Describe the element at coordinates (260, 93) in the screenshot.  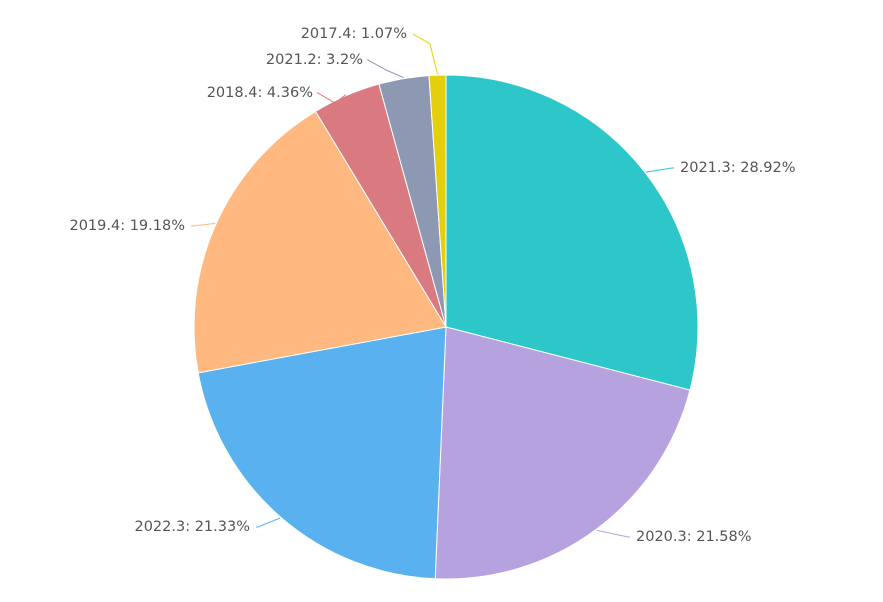
I see `slice-label-2018-4: 2018.4: 4.36%` at that location.